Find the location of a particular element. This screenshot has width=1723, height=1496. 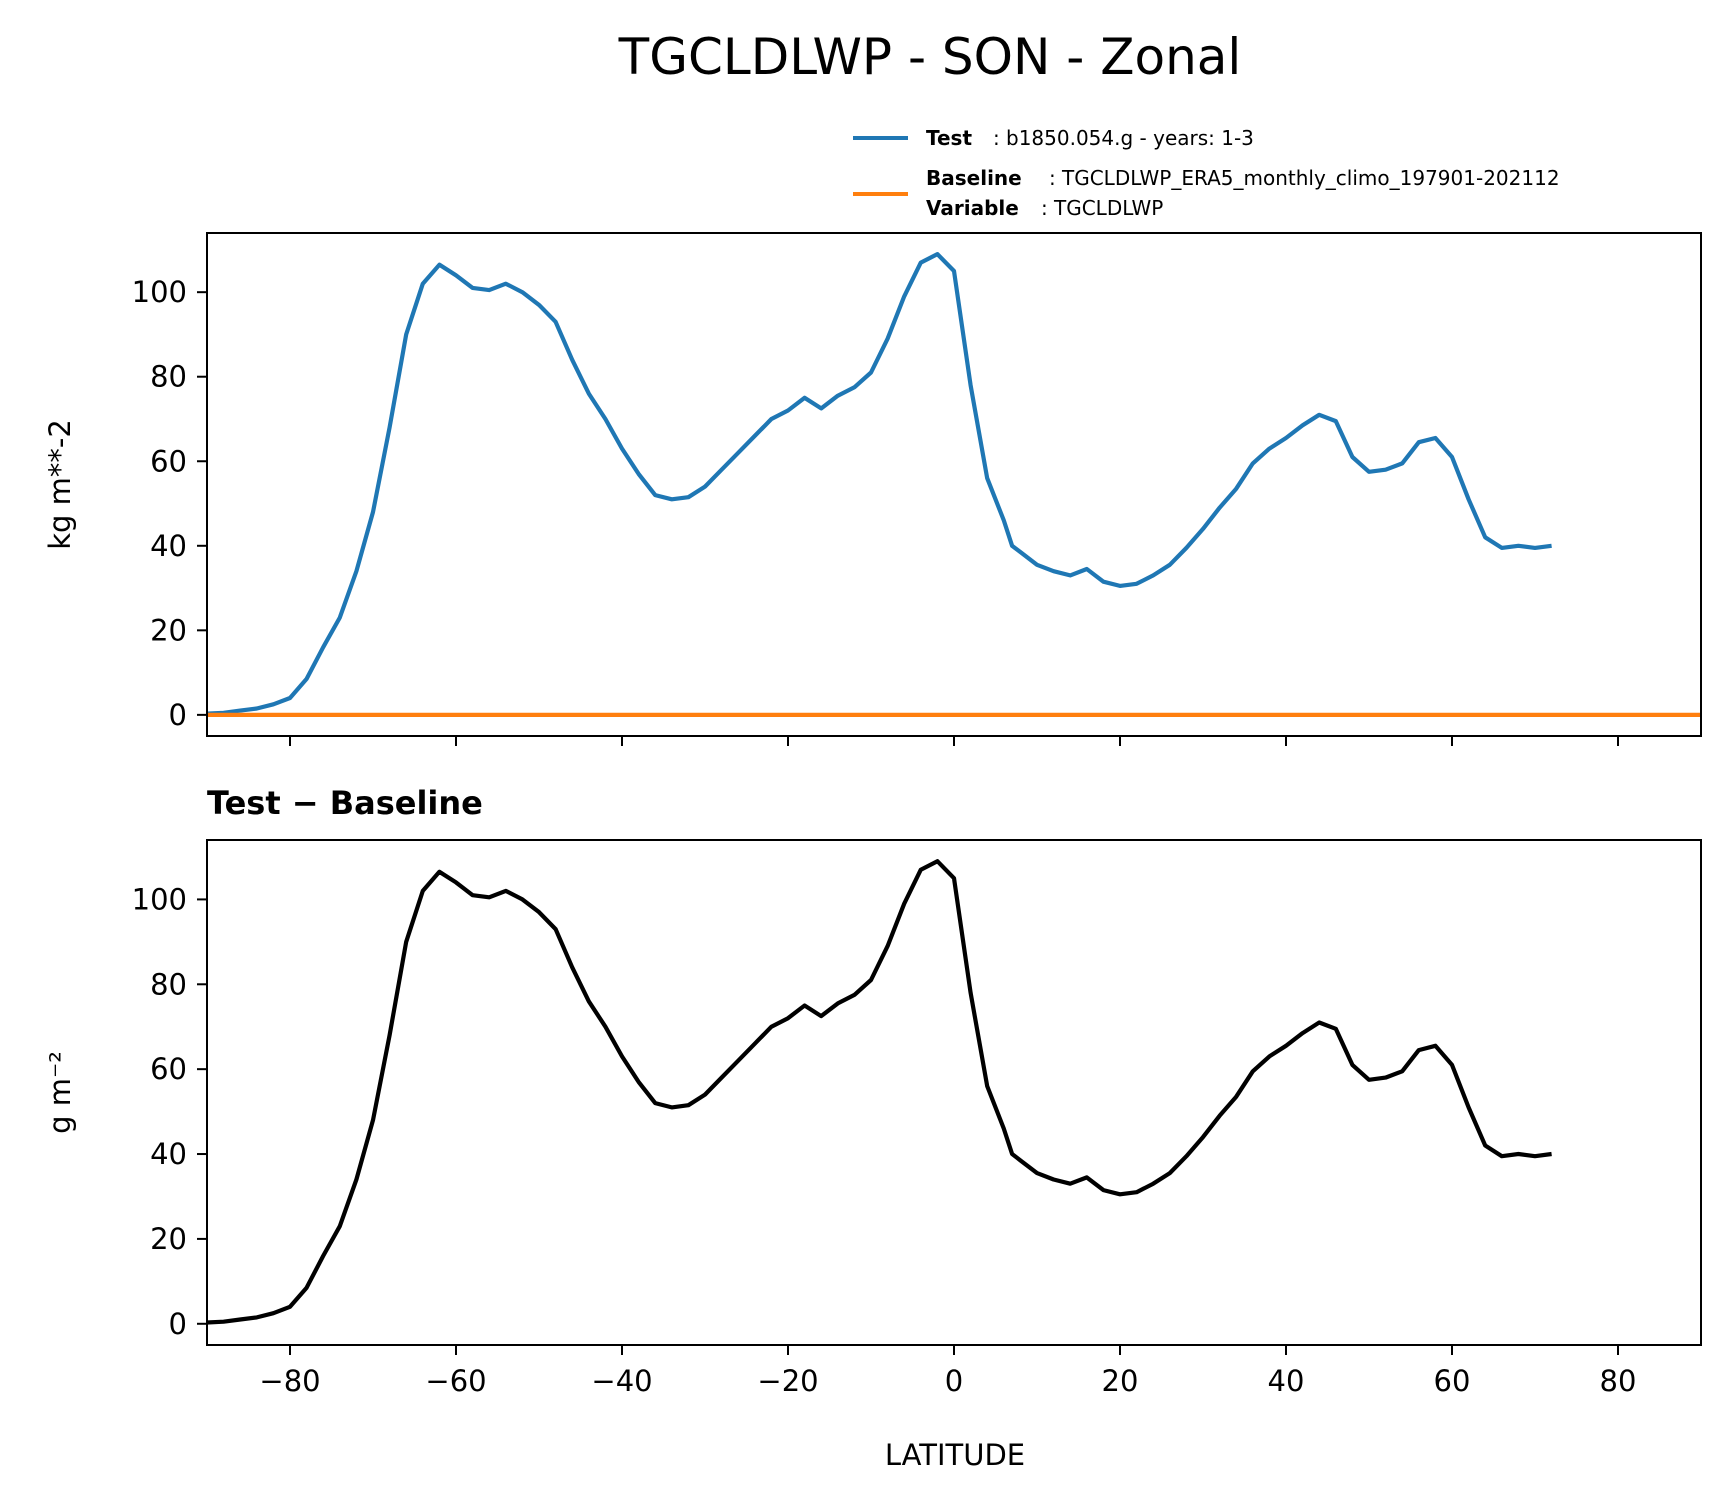

y-tick-label-0-20: 20 is located at coordinates (168, 630).